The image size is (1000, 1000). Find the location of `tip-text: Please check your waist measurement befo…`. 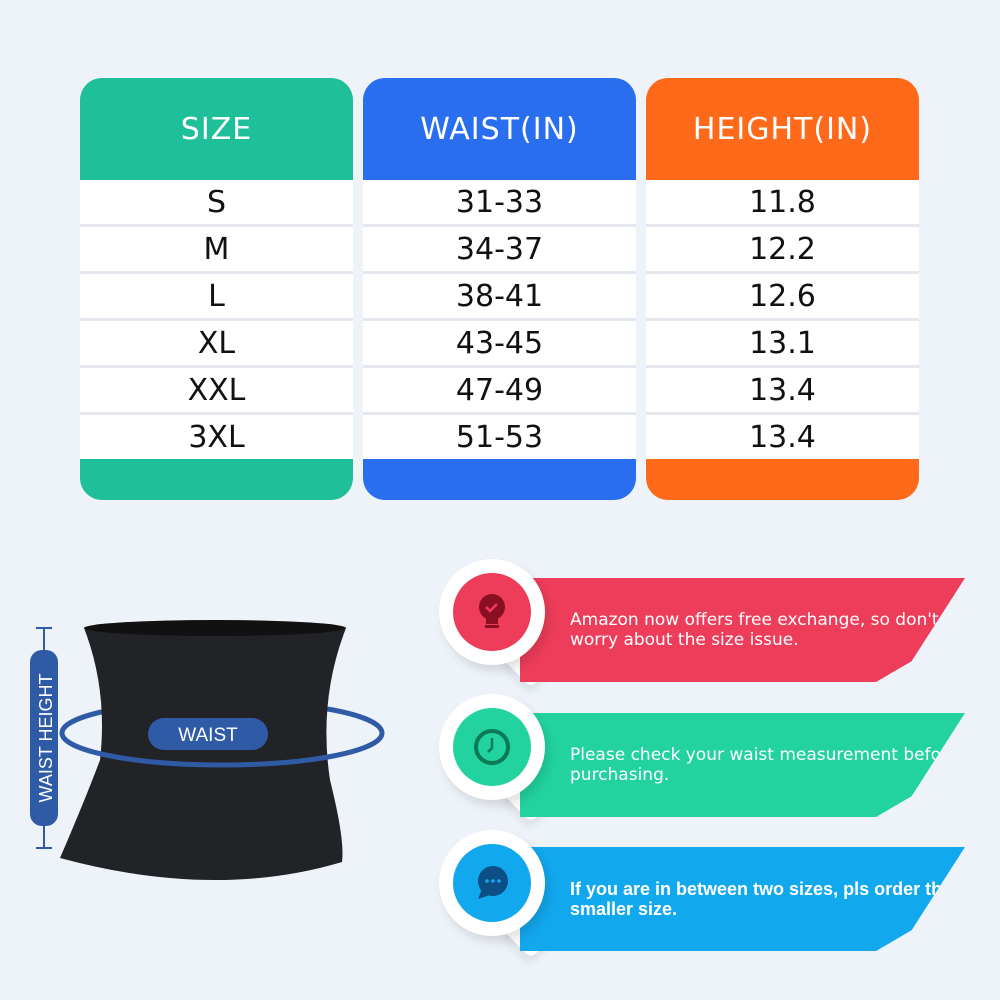

tip-text: Please check your waist measurement befo… is located at coordinates (764, 765).